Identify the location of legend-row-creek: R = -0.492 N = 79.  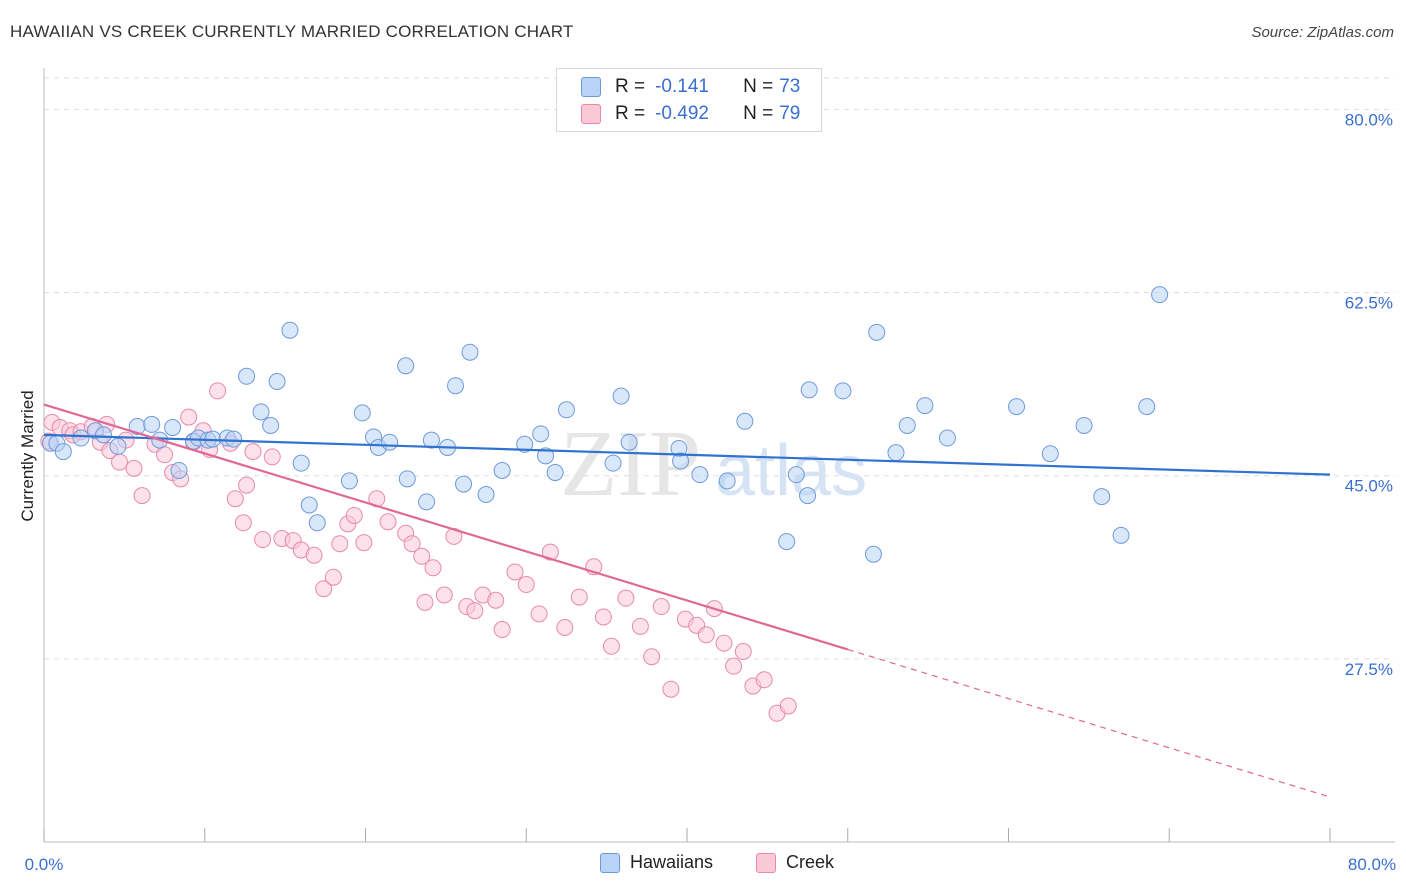
(690, 114).